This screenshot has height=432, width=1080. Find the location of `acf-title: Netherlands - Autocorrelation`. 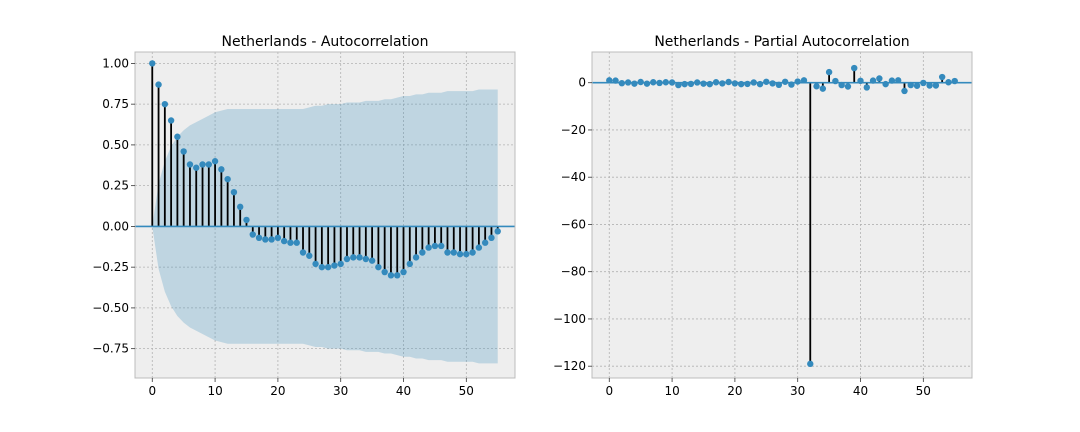

acf-title: Netherlands - Autocorrelation is located at coordinates (325, 42).